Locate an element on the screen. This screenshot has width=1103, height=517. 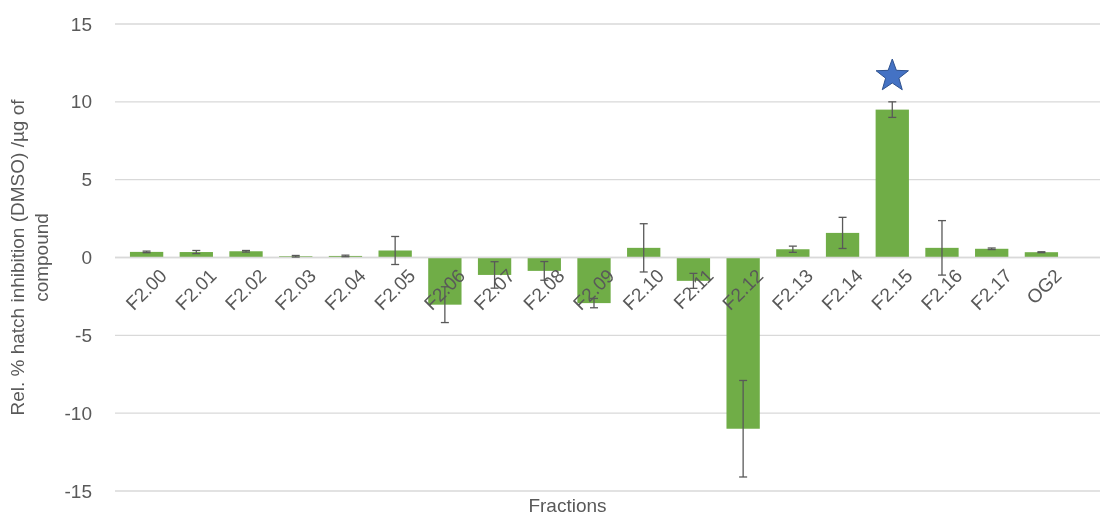
y-tick-label: 5 is located at coordinates (86, 180).